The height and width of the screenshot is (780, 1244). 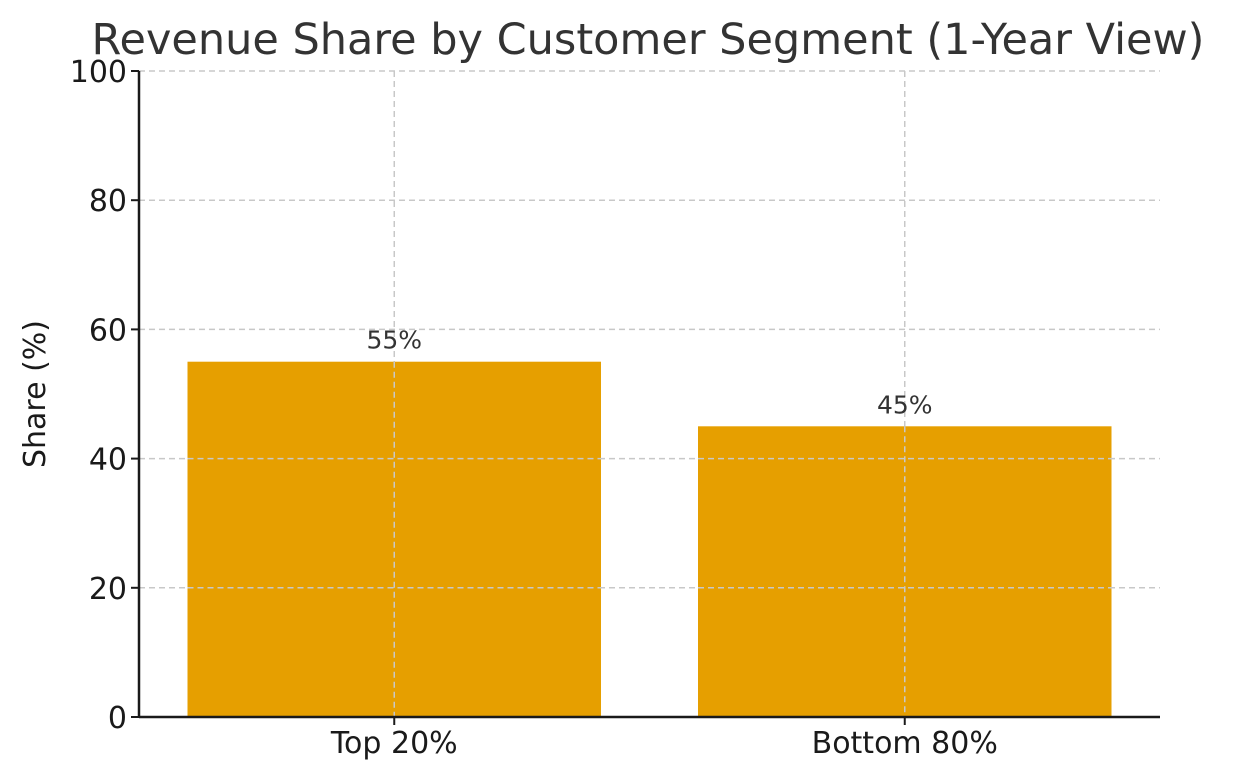 What do you see at coordinates (394, 743) in the screenshot?
I see `x-tick-label: Top 20%` at bounding box center [394, 743].